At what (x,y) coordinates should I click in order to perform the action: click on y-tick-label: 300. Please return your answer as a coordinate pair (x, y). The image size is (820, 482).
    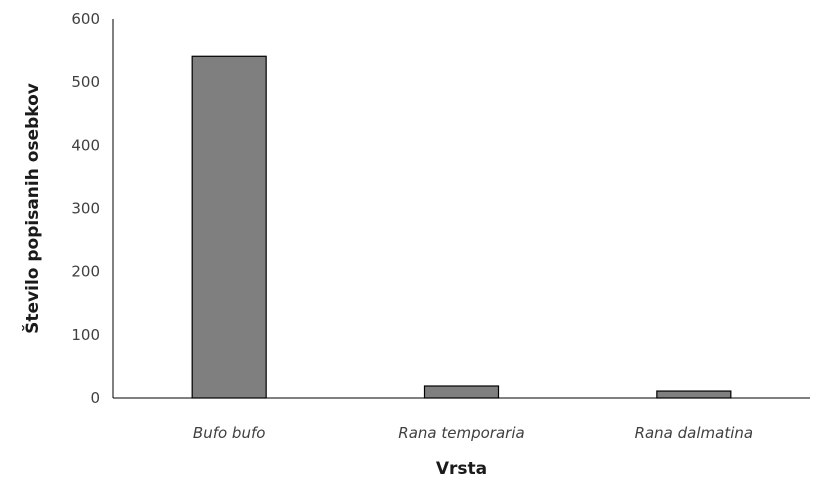
    Looking at the image, I should click on (85, 209).